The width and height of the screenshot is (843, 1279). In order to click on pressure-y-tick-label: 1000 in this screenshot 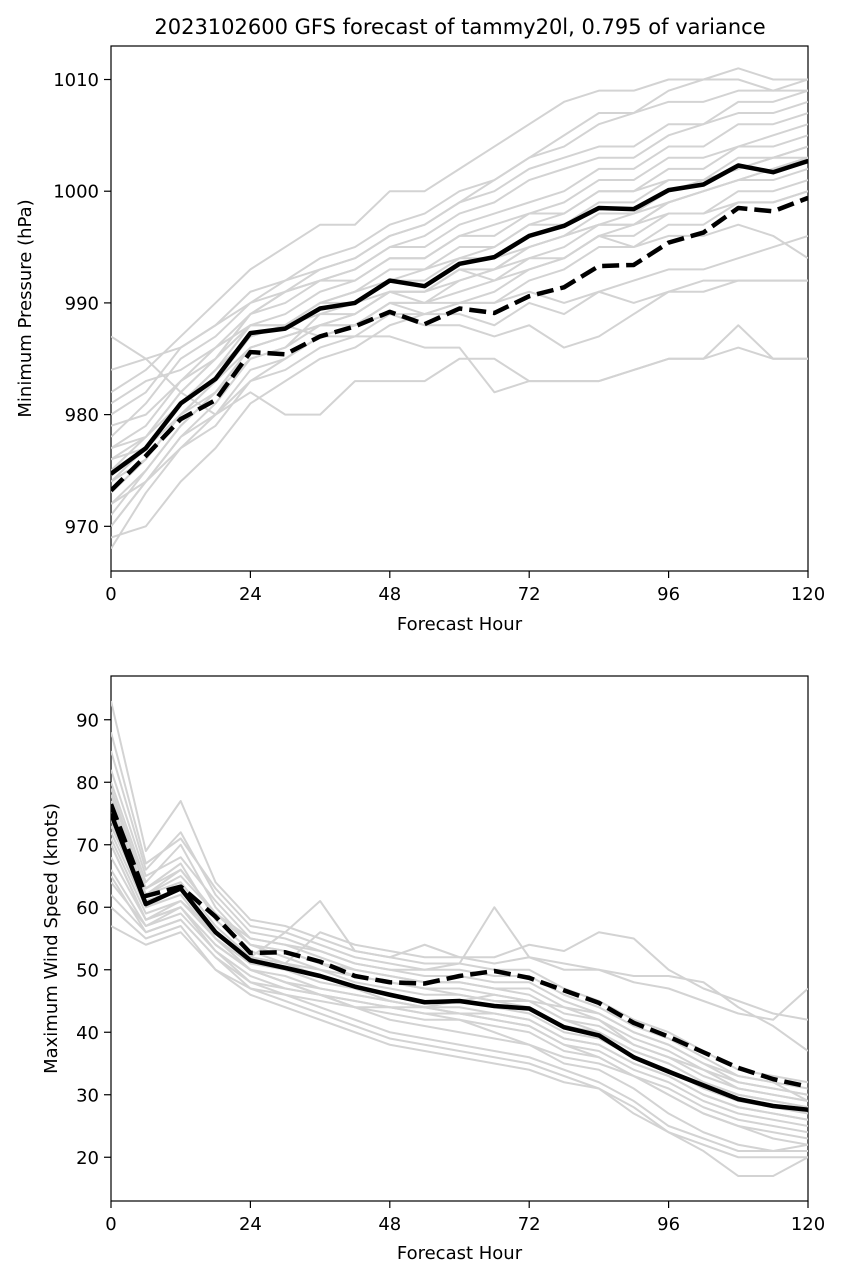, I will do `click(76, 192)`.